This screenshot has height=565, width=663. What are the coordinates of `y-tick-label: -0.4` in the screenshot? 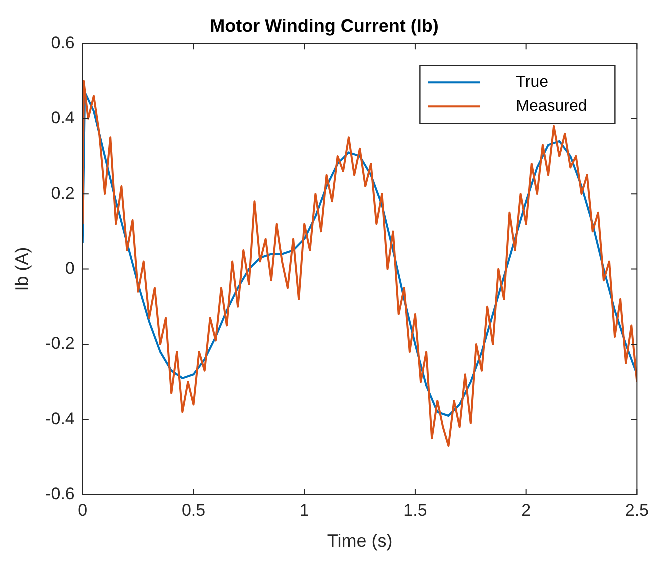 It's located at (60, 418).